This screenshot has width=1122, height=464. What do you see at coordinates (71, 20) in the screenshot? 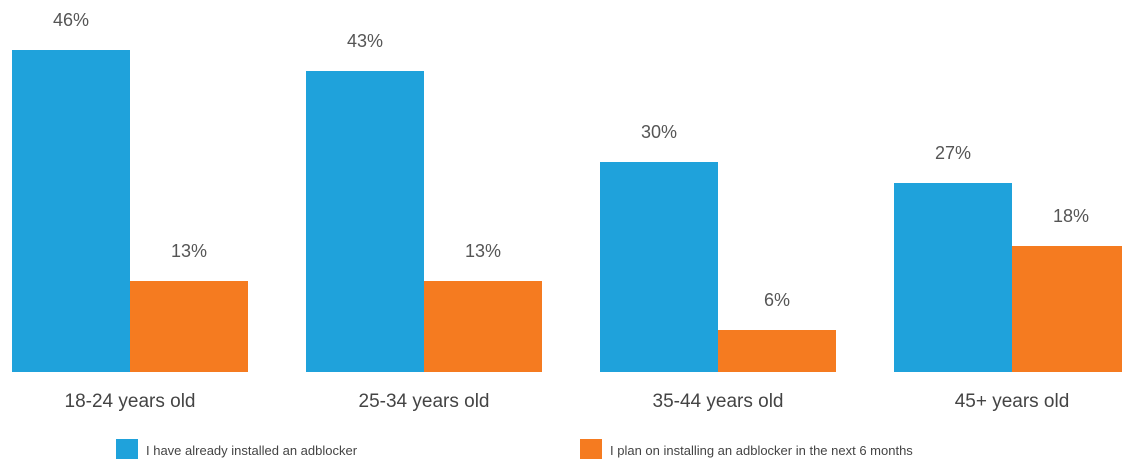
I see `value-label-installed-18-24-years-old: 46%` at bounding box center [71, 20].